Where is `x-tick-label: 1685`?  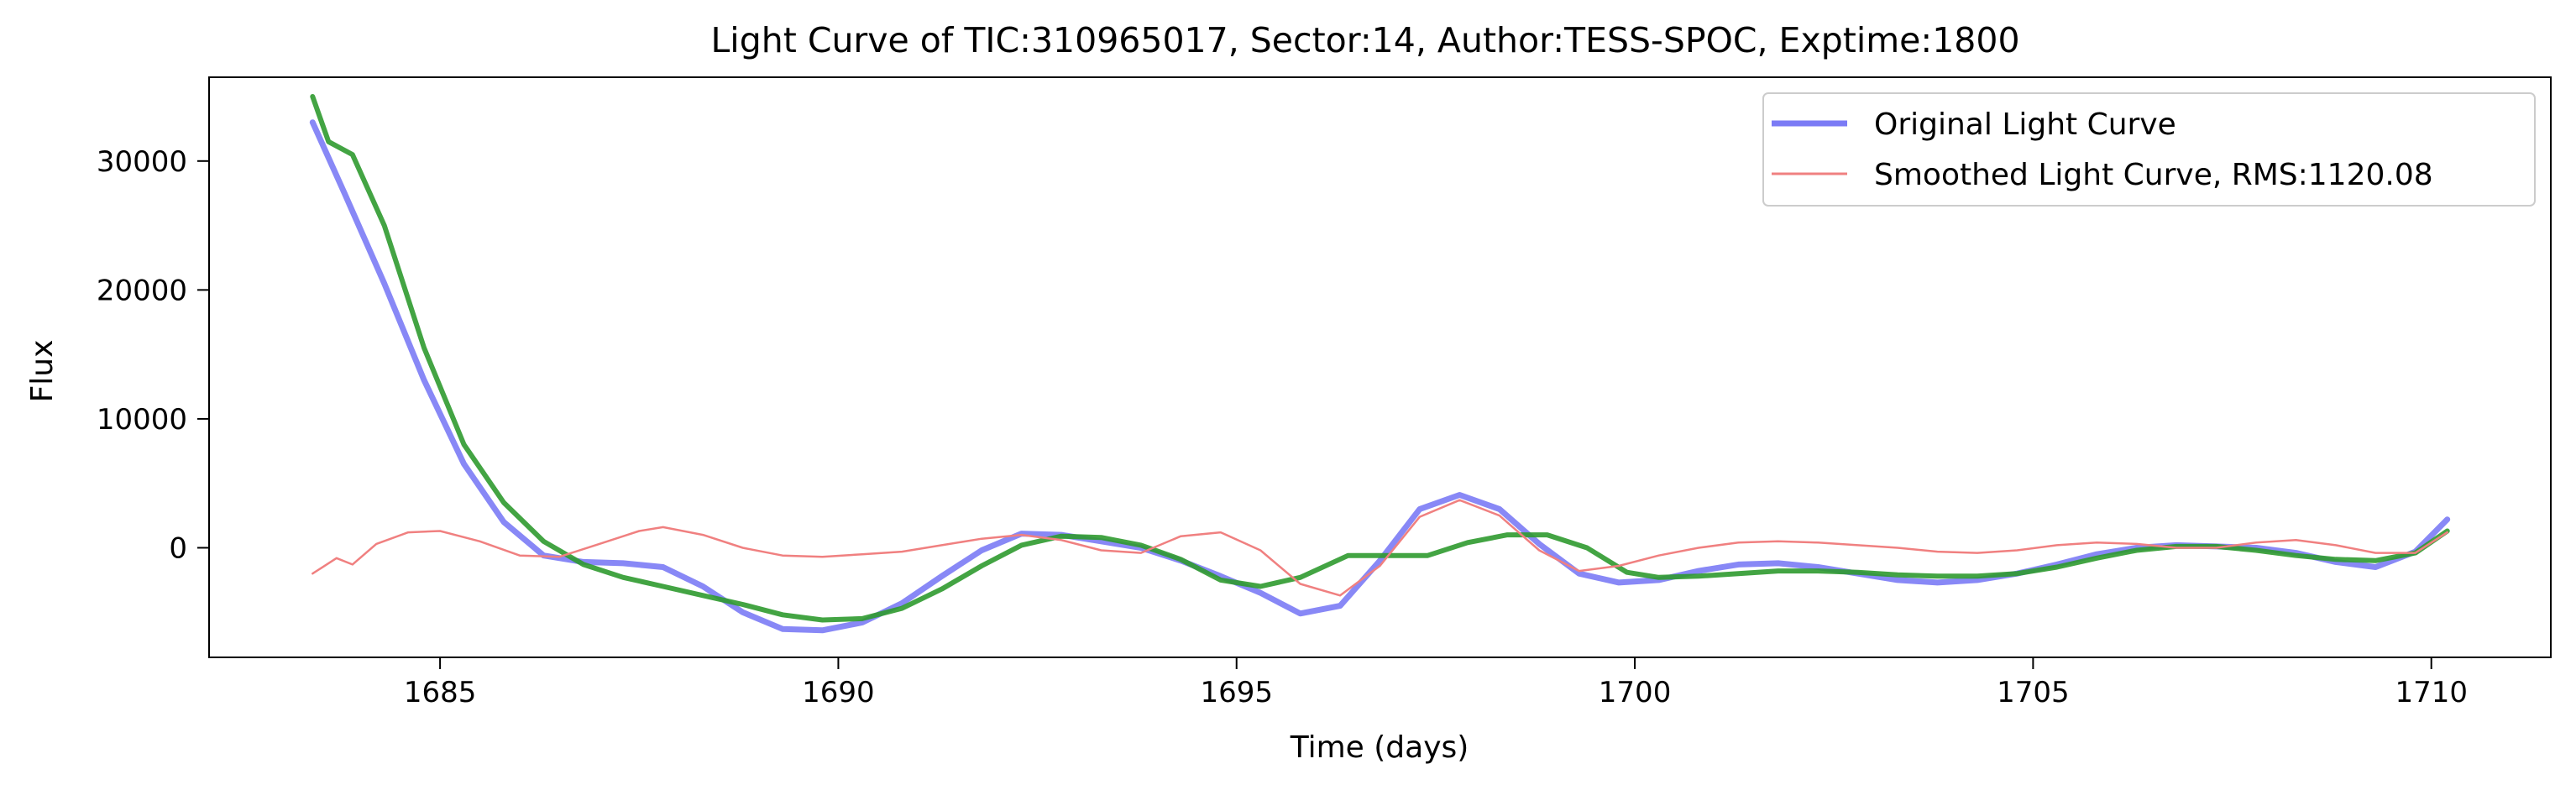 x-tick-label: 1685 is located at coordinates (440, 692).